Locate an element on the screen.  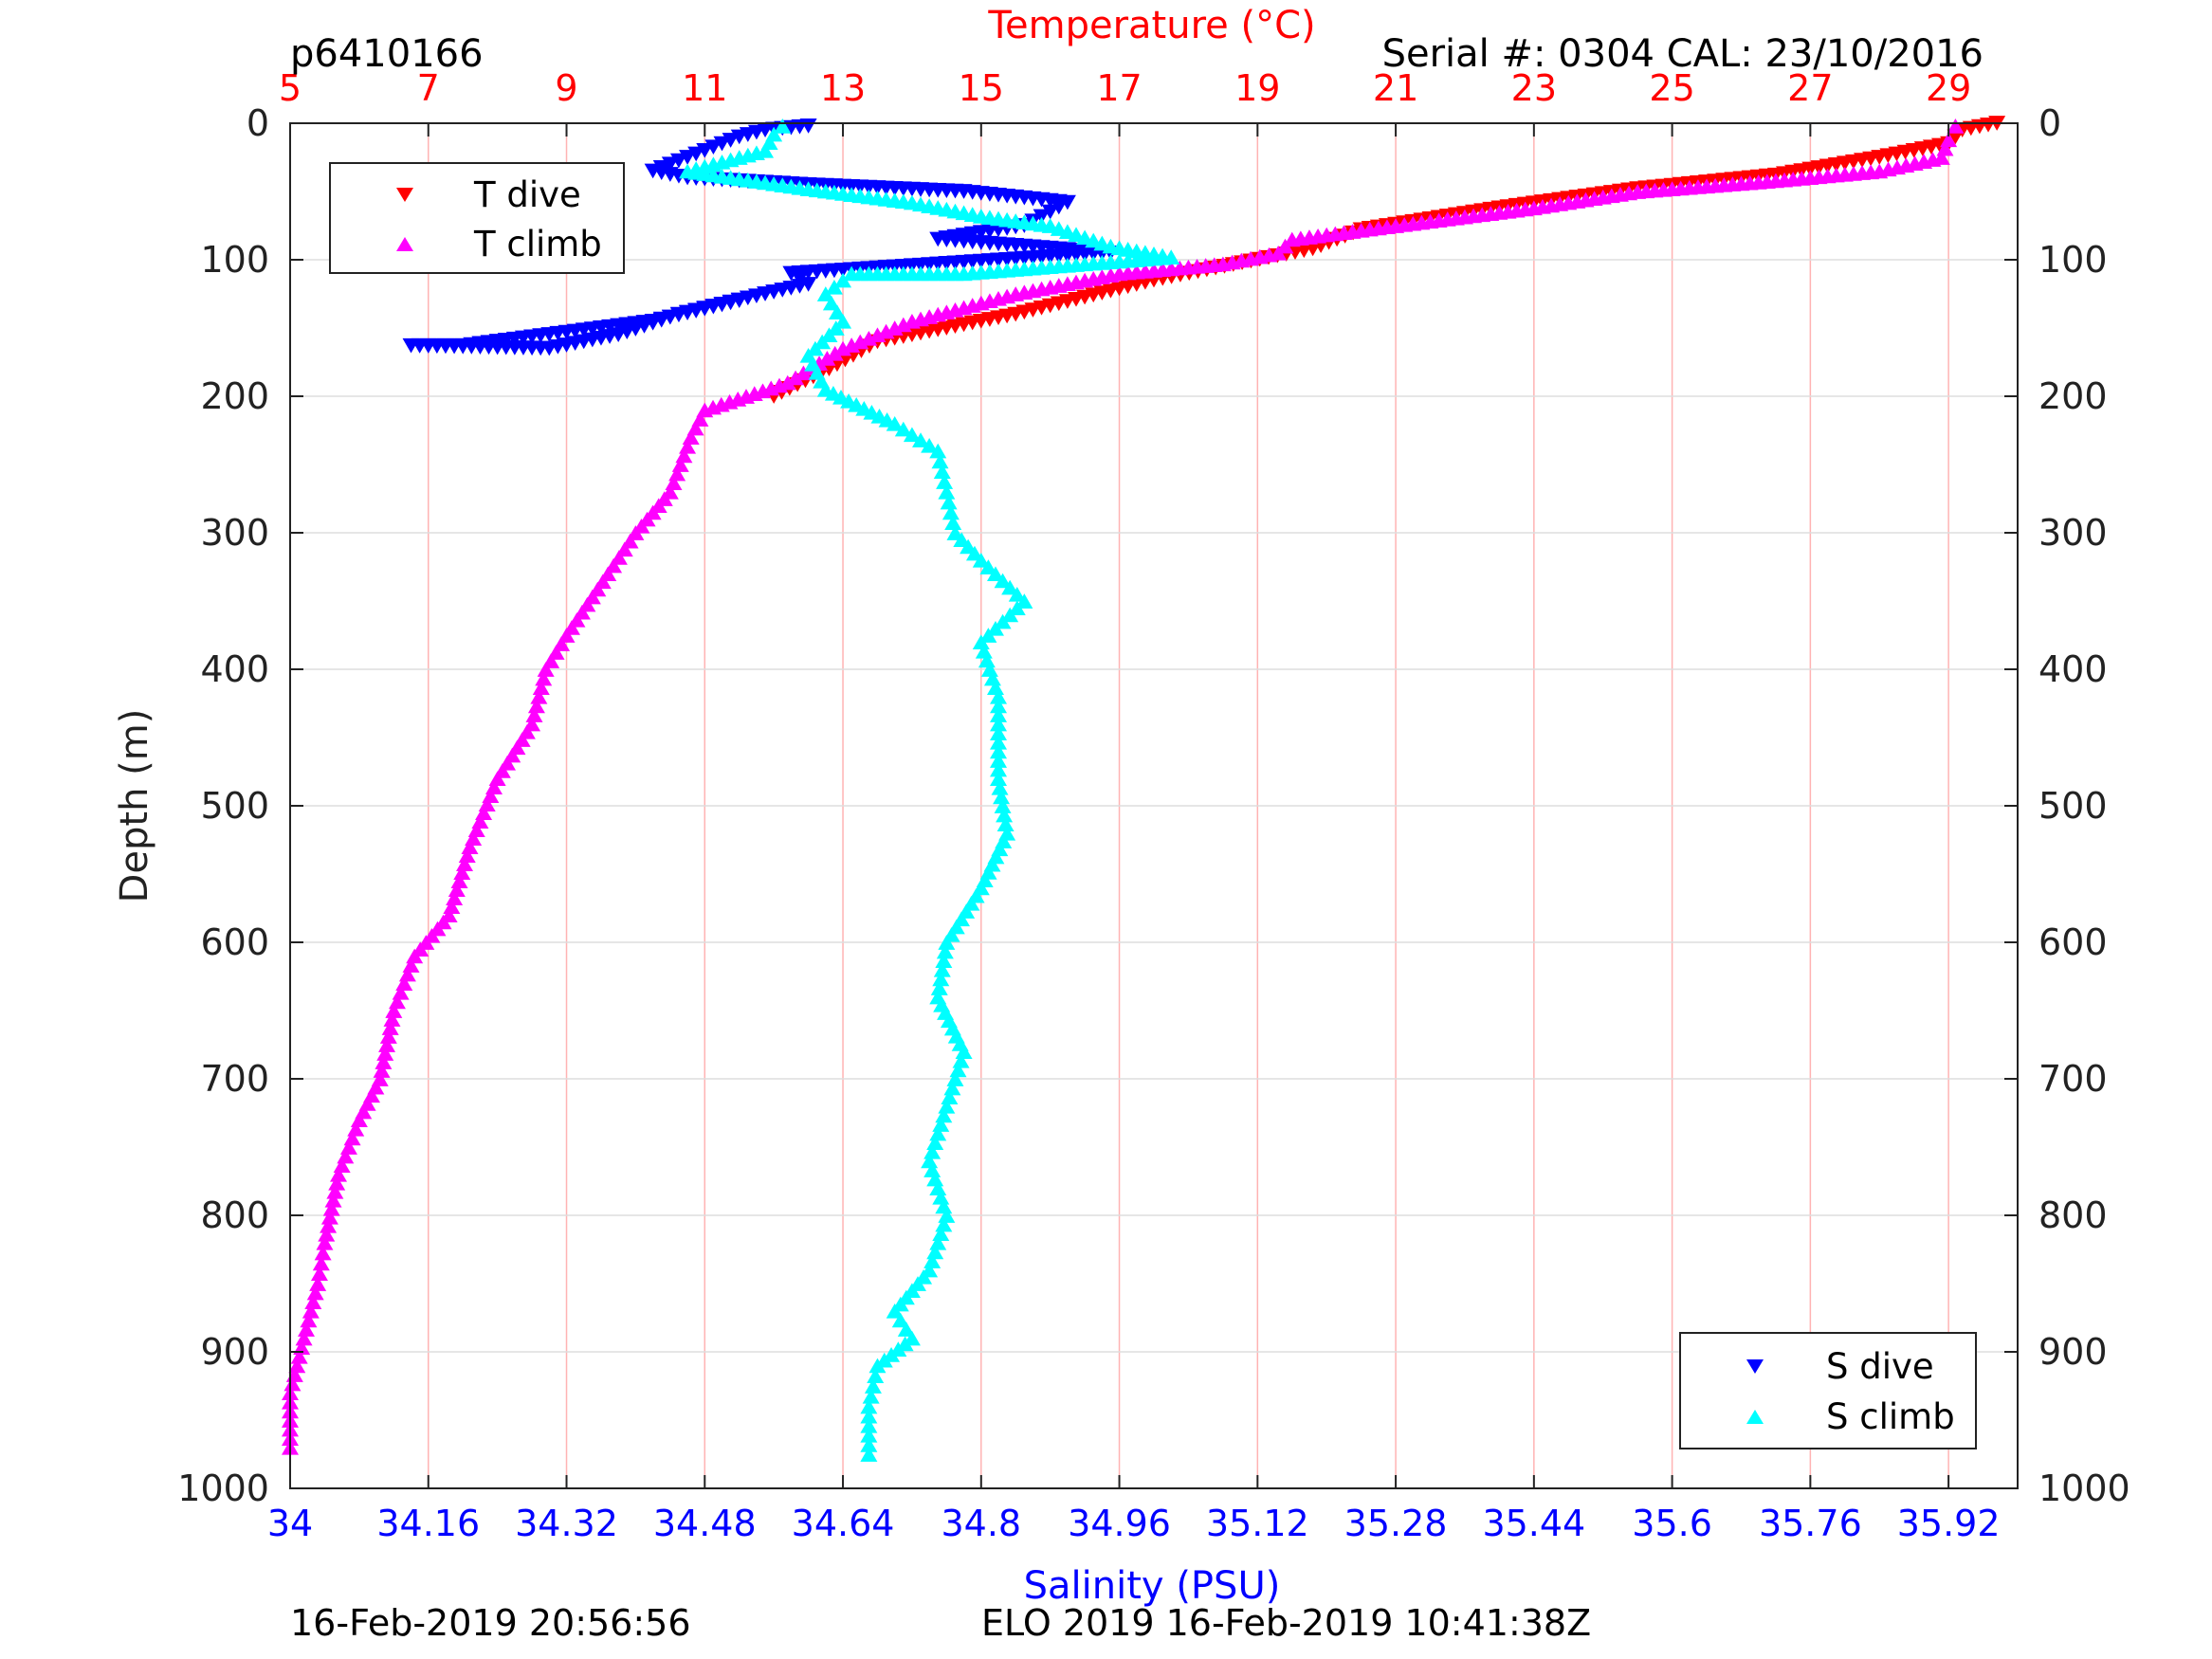
depth-tick-label-right: 400 is located at coordinates (2073, 669).